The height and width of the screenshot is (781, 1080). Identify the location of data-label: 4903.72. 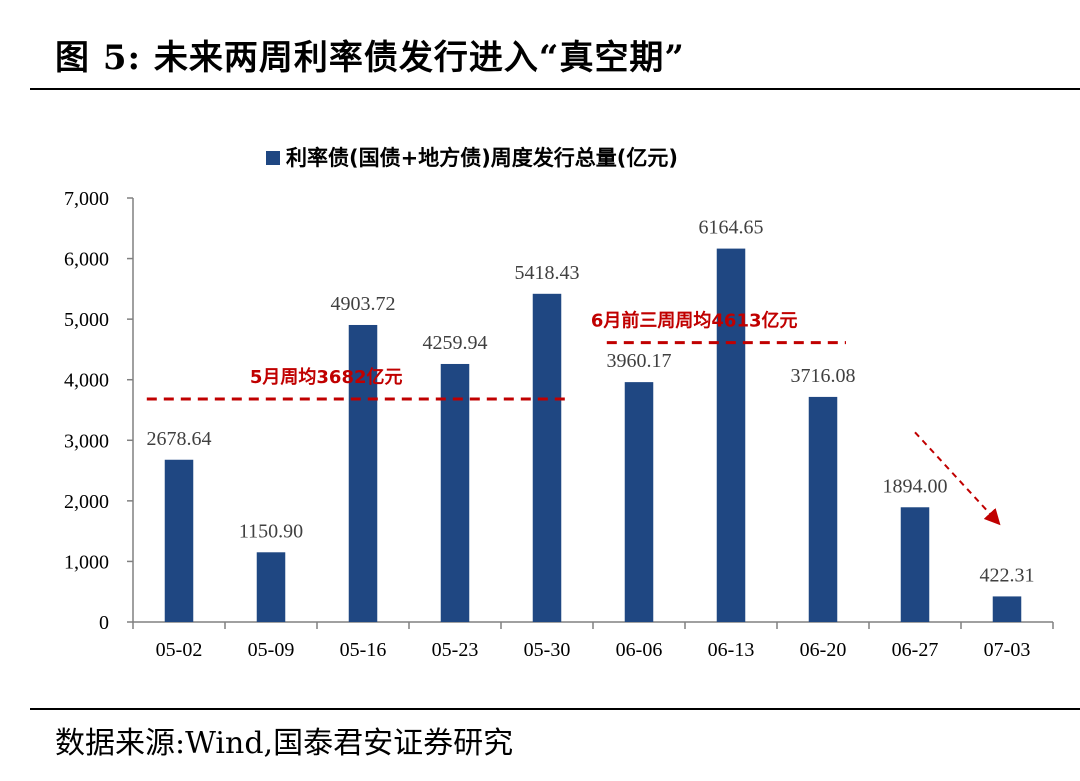
(363, 304).